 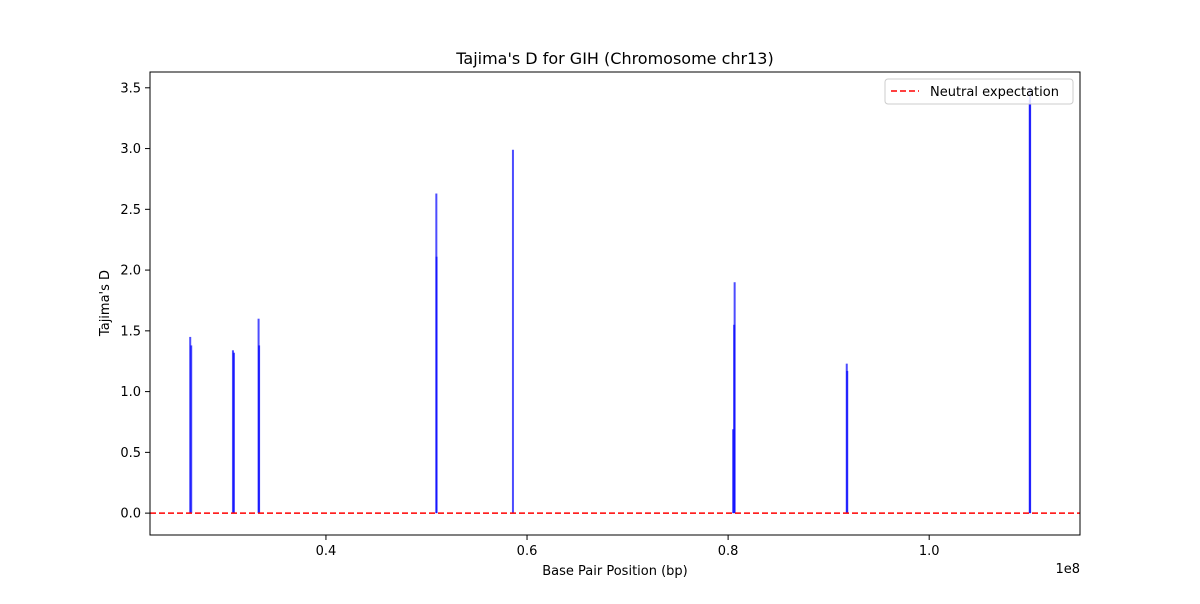 I want to click on x-ticks-layer: 0.4 0.6 0.8 1.0, so click(x=628, y=547).